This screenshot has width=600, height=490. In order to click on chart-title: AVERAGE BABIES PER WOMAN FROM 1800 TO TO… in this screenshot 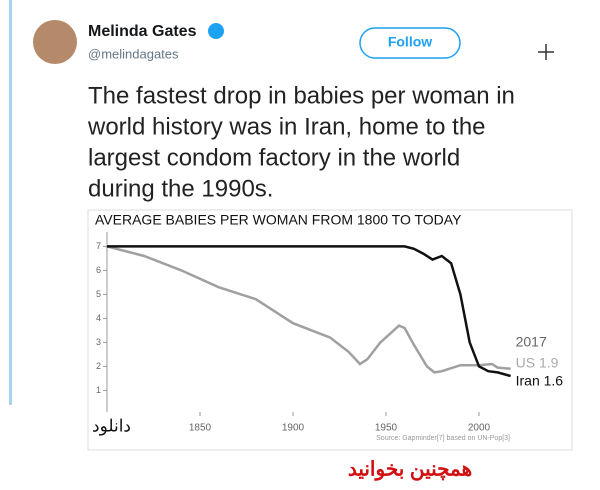, I will do `click(278, 220)`.